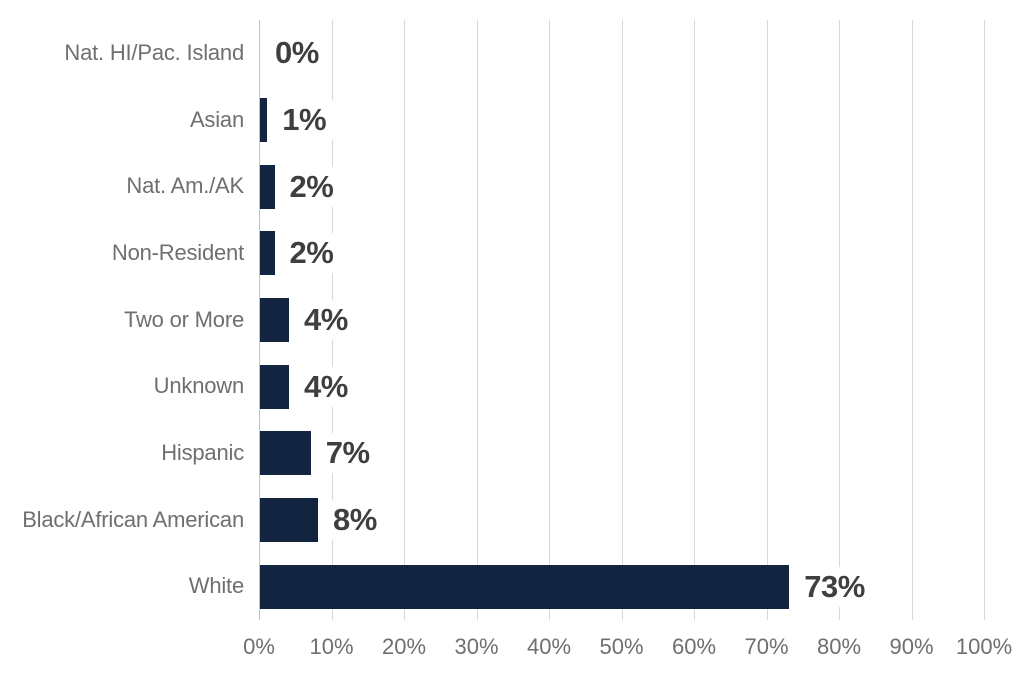 The image size is (1024, 674). Describe the element at coordinates (202, 452) in the screenshot. I see `category-label: Hispanic` at that location.